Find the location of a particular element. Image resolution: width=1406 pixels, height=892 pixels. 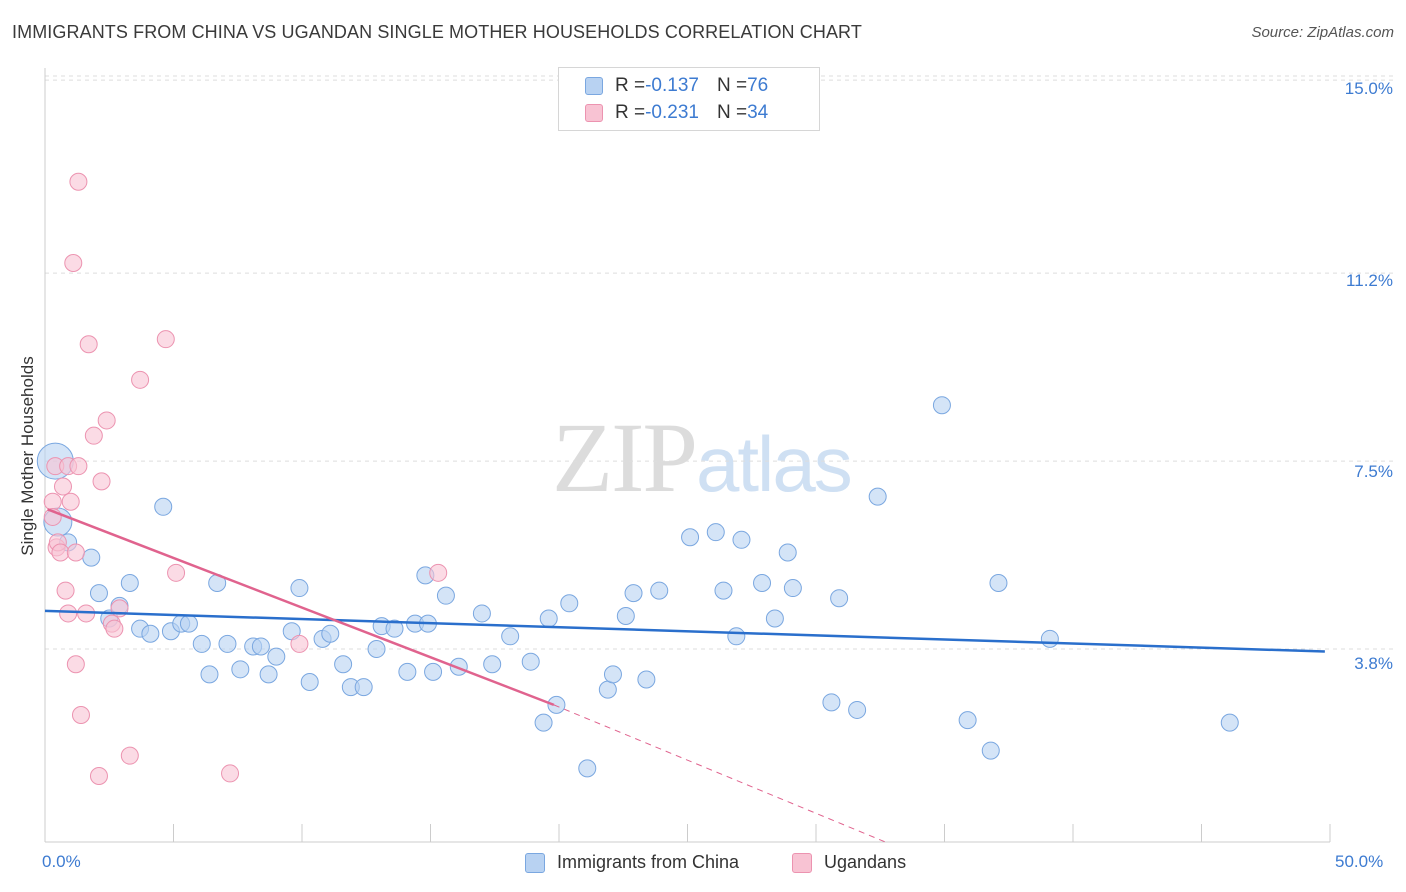

legend-row-uganda: R = -0.231 N = 34 is located at coordinates (676, 113).